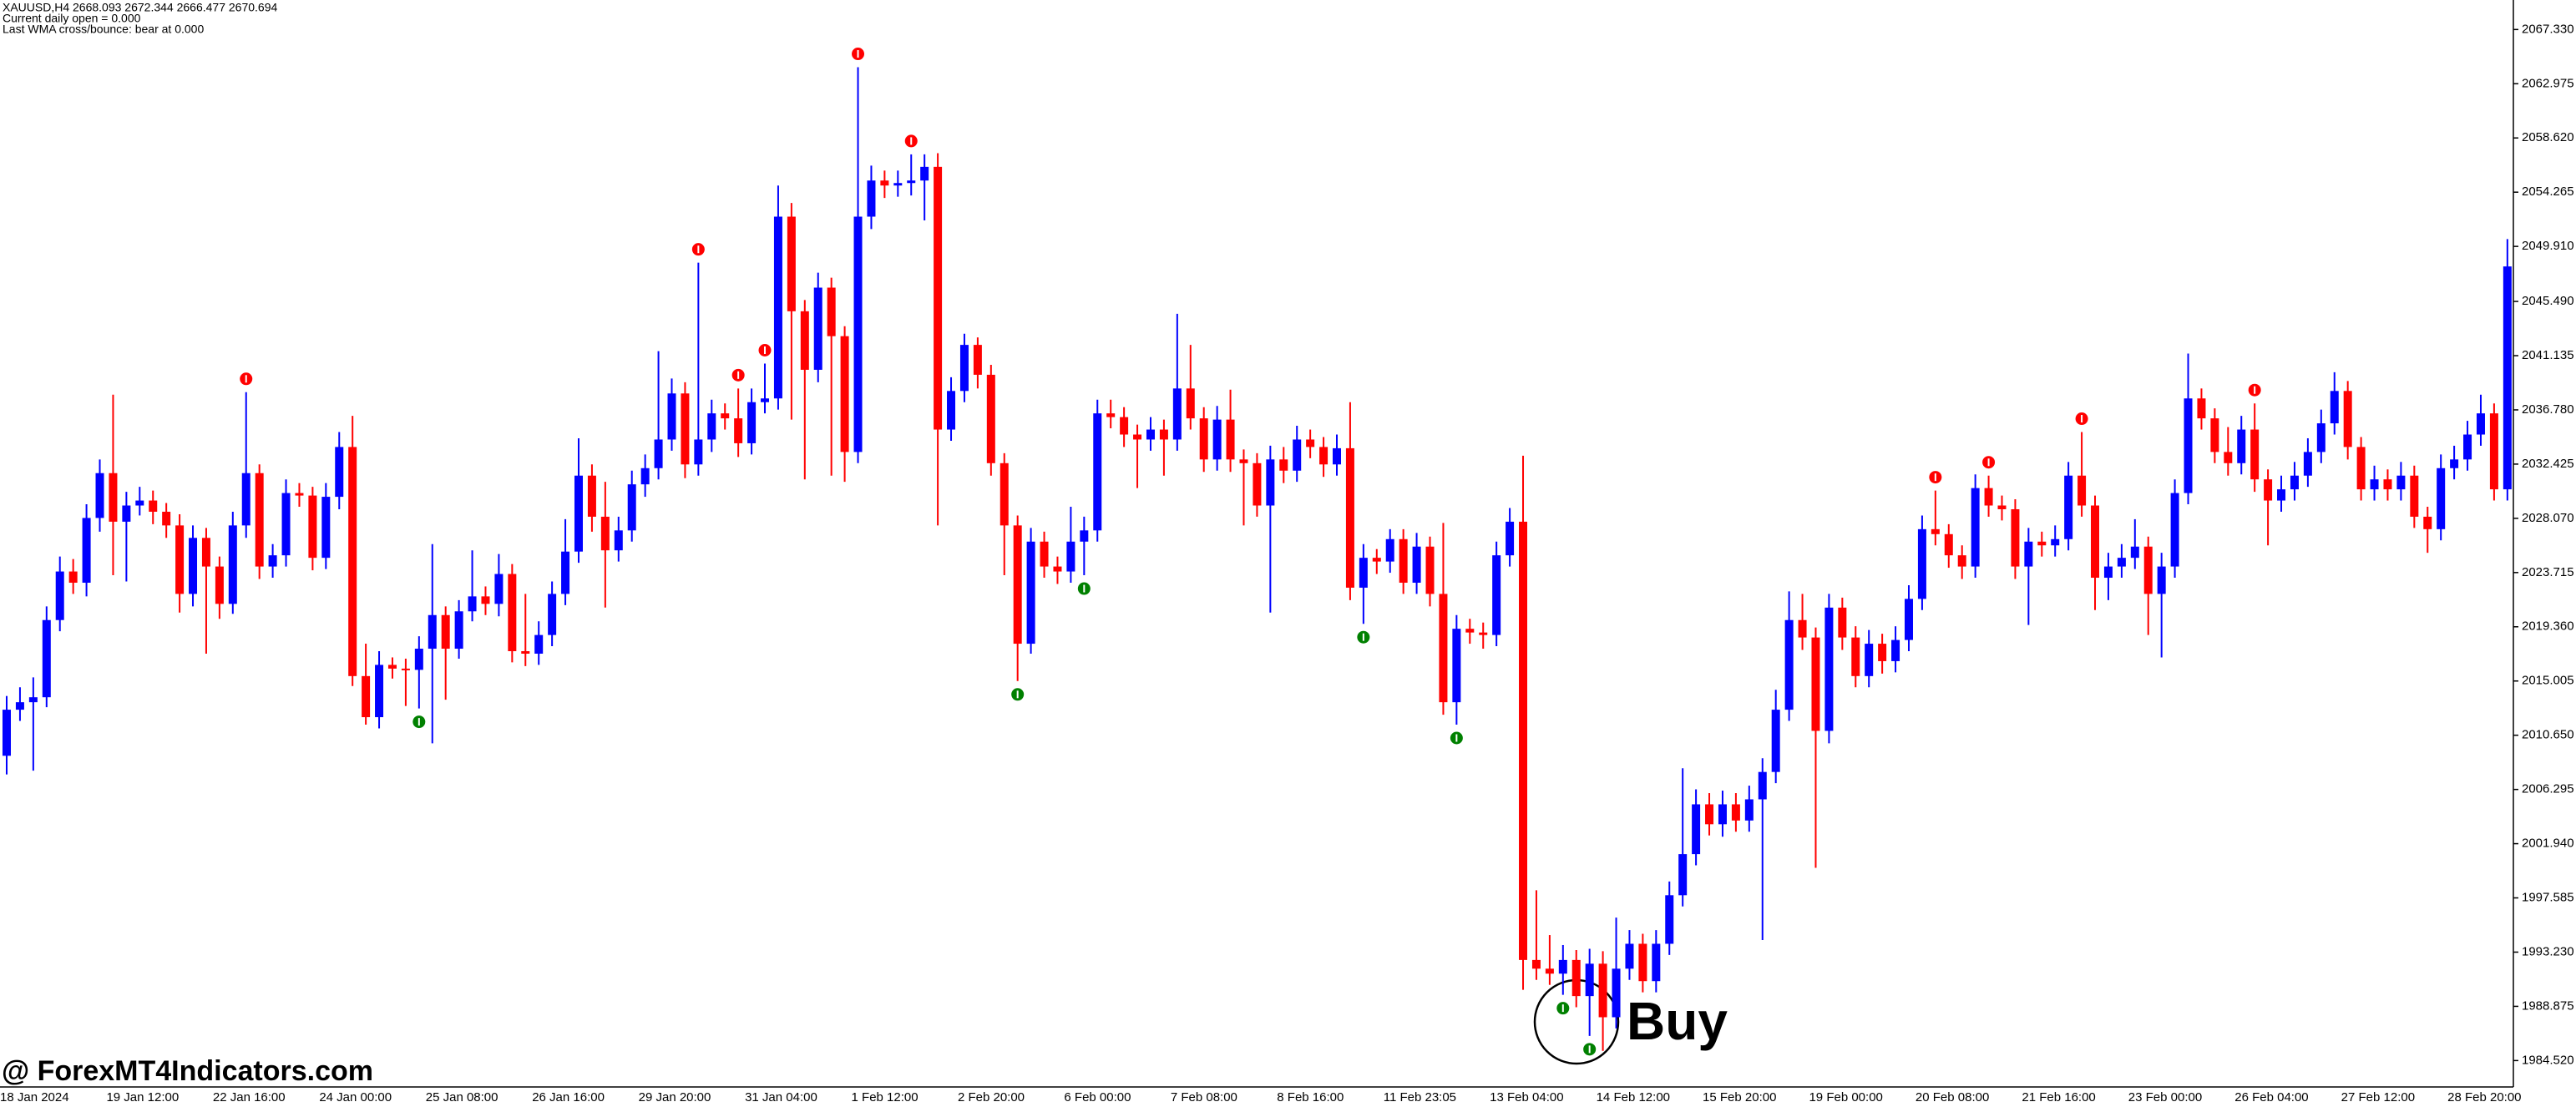  I want to click on buy-annotation: Buy, so click(1677, 1021).